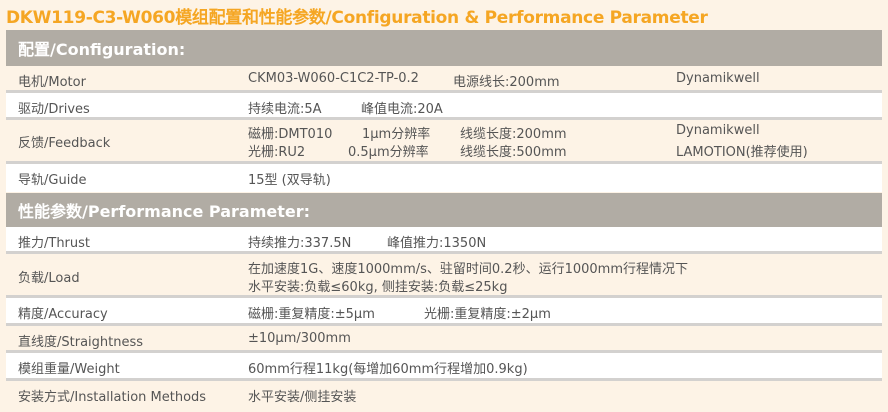  I want to click on table-row-straightness: 直线度/Straightness ±10μm/300mm, so click(444, 339).